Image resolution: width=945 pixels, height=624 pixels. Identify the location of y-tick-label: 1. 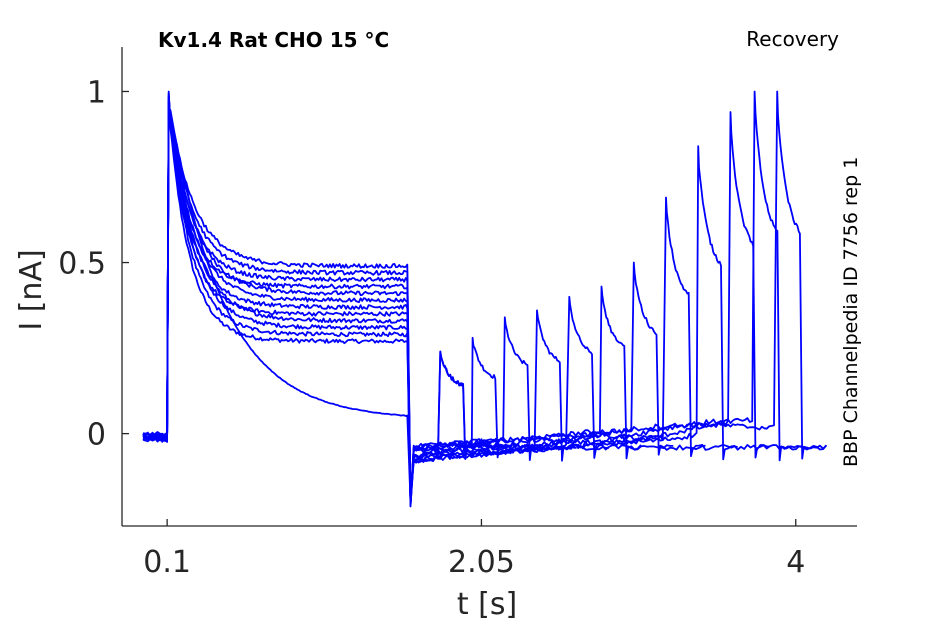
(96, 92).